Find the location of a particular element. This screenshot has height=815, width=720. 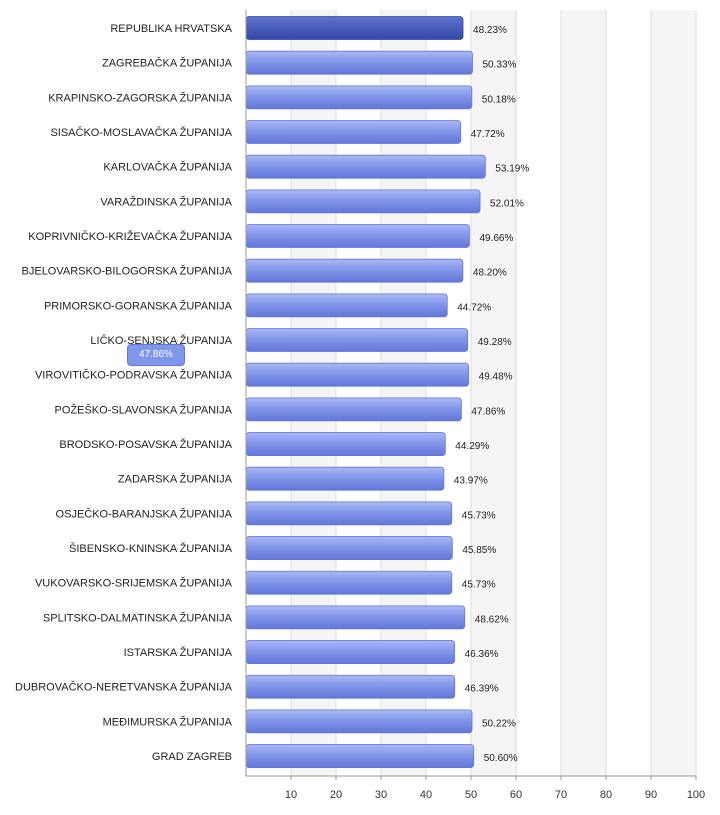

category-label: ZAGREBAČKA ŽUPANIJA is located at coordinates (167, 63).